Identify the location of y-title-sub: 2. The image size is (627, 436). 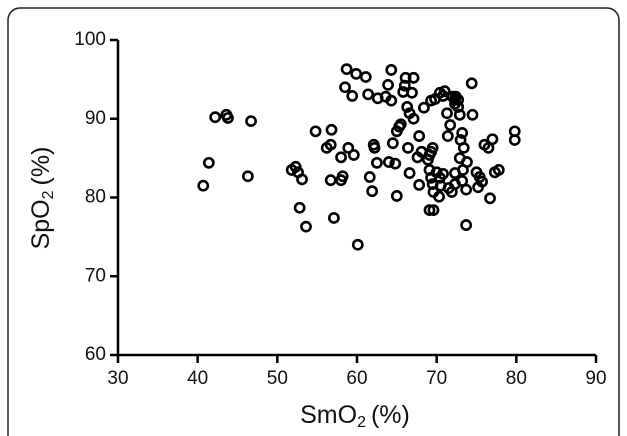
(48, 194).